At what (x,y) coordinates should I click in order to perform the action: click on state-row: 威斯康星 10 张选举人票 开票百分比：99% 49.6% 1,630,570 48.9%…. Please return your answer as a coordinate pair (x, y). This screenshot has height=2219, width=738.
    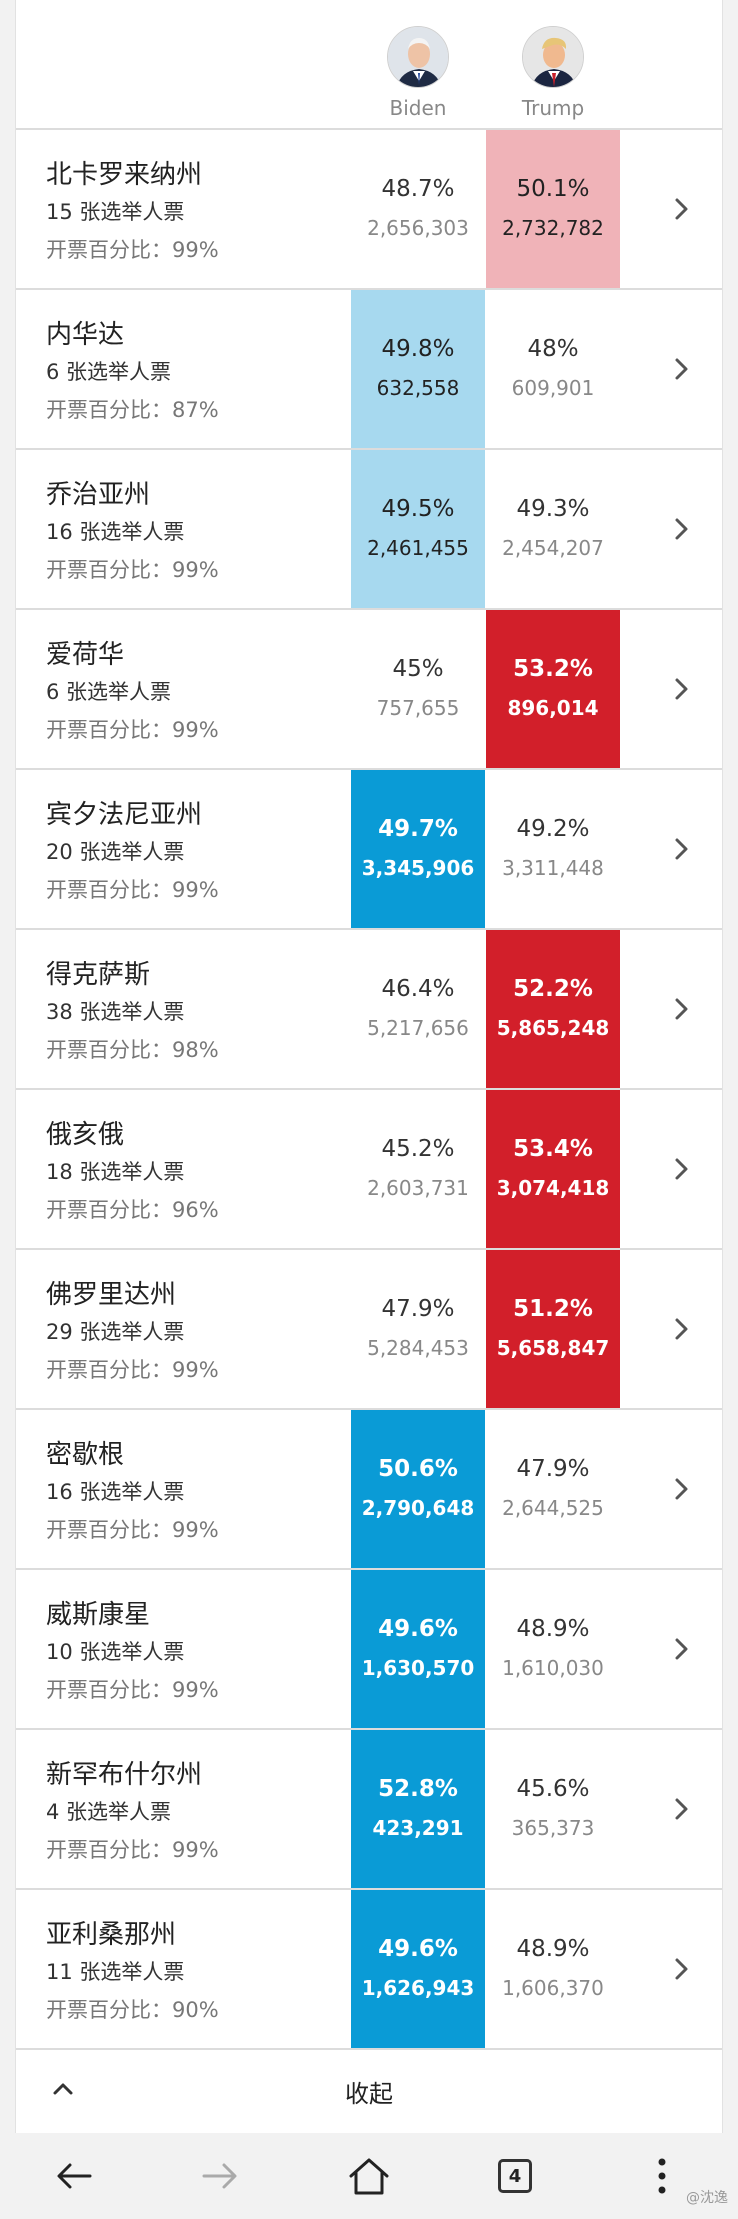
    Looking at the image, I should click on (369, 1650).